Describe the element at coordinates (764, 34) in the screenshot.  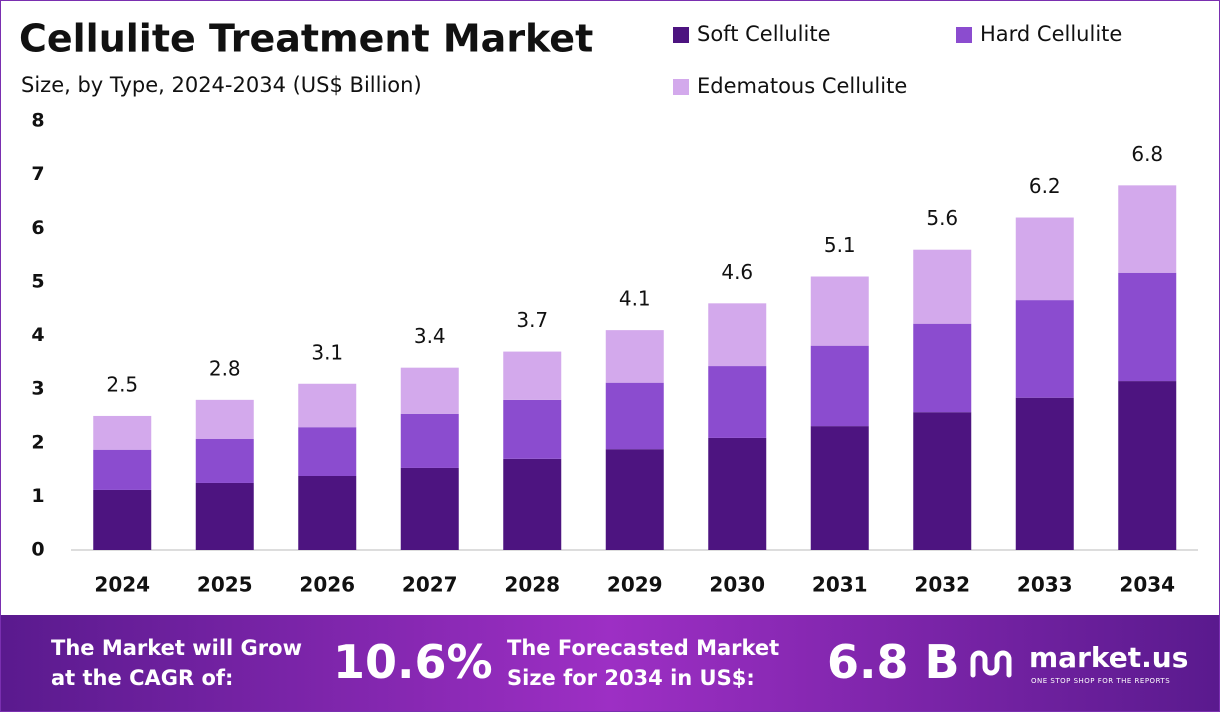
I see `legend-label: Soft Cellulite` at that location.